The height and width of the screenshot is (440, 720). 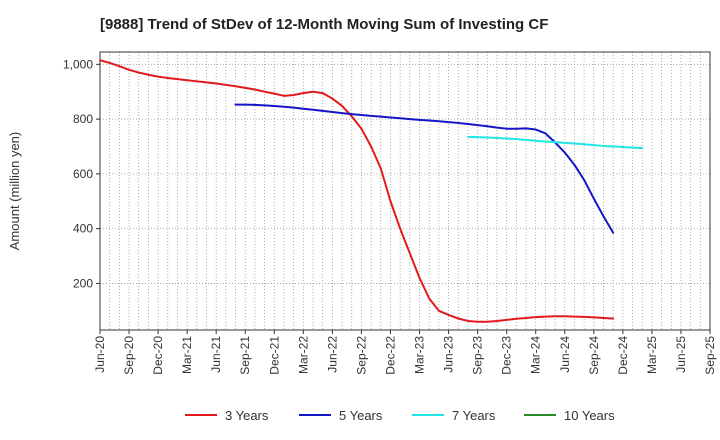 I want to click on series-line-7-years, so click(x=555, y=142).